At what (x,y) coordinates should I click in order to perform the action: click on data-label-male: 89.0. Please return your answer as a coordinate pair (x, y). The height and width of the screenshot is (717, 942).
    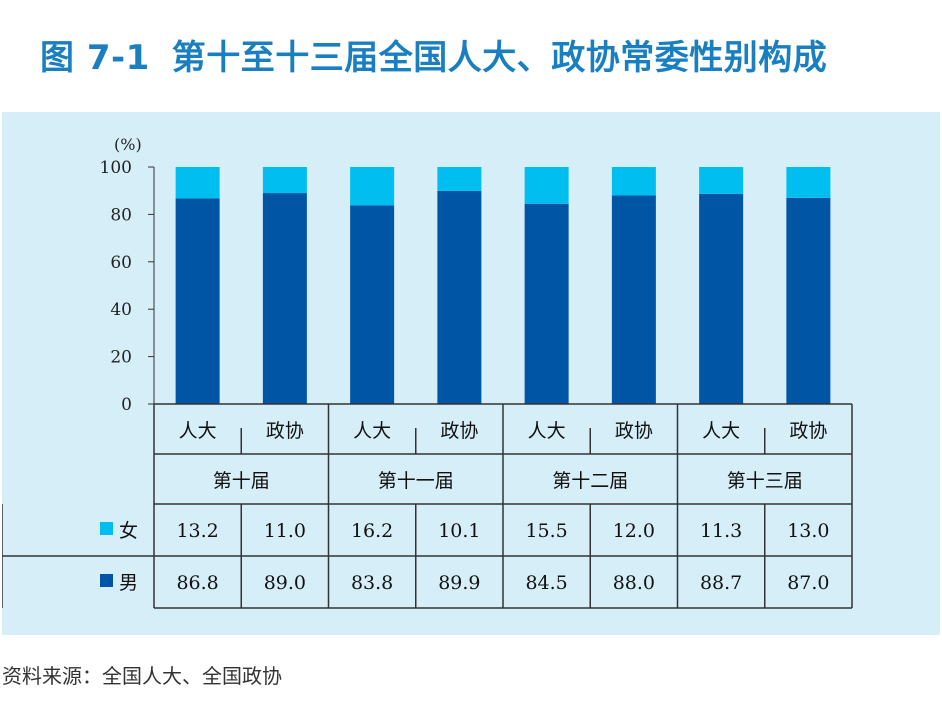
    Looking at the image, I should click on (285, 583).